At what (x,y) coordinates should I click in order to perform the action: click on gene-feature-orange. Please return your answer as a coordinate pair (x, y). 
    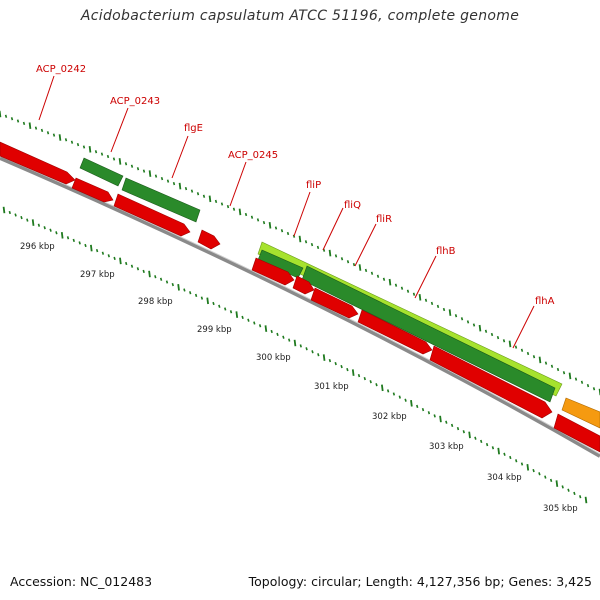
    Looking at the image, I should click on (580, 413).